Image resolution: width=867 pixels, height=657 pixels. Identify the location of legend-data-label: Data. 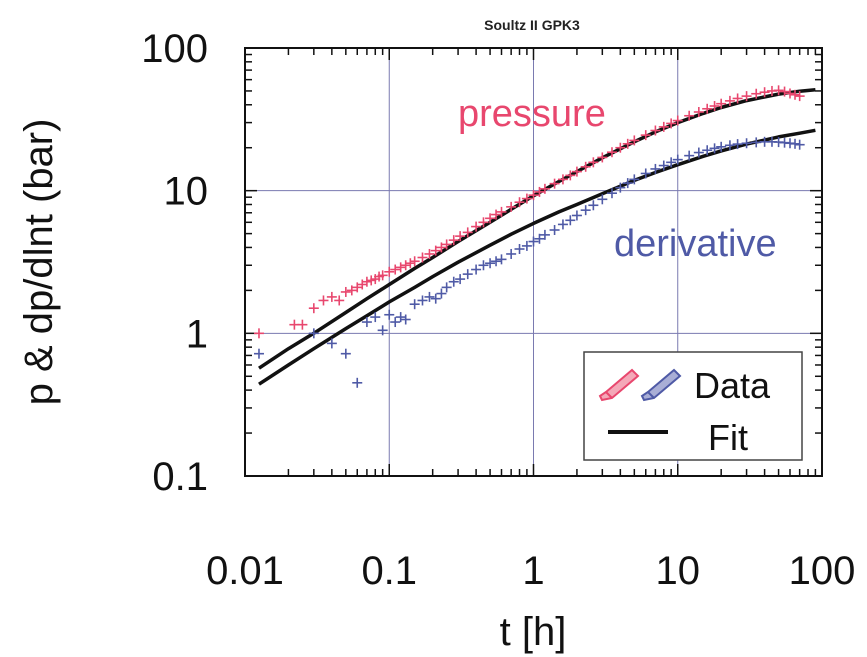
(732, 385).